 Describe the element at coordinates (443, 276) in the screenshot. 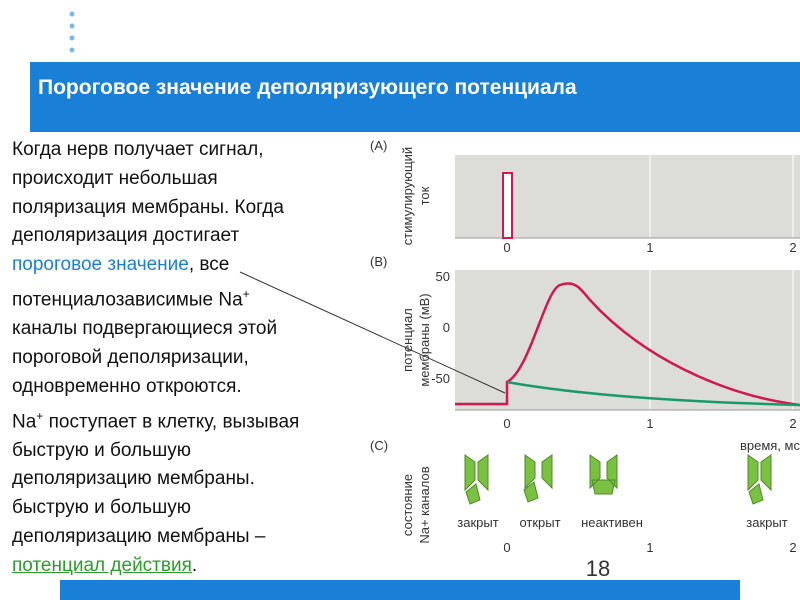

I see `y-tick-label: 50` at that location.